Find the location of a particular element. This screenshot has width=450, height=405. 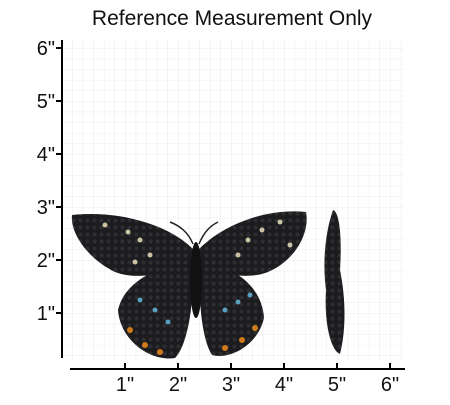

y-label: 4" is located at coordinates (46, 155).